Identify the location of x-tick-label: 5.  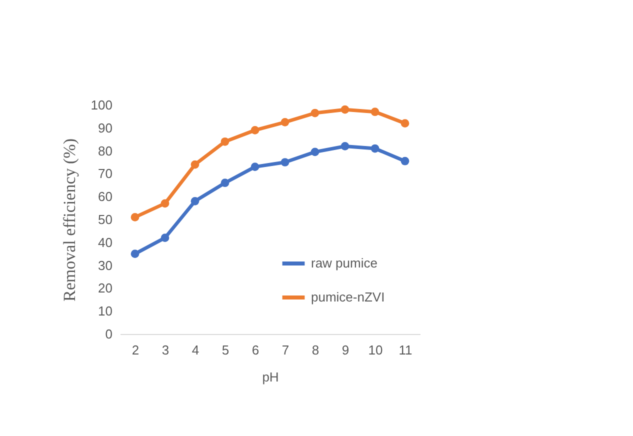
(226, 350).